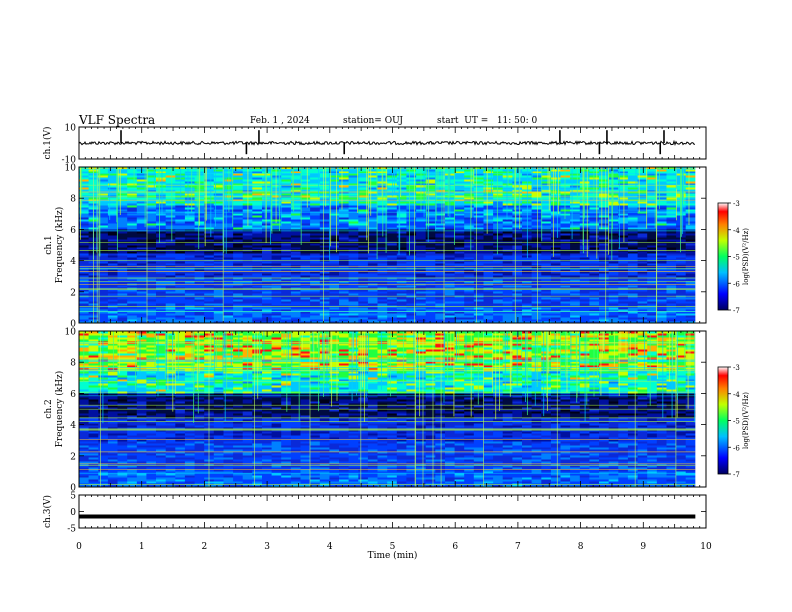 The image size is (792, 612). I want to click on station-label: station= OUJ, so click(373, 121).